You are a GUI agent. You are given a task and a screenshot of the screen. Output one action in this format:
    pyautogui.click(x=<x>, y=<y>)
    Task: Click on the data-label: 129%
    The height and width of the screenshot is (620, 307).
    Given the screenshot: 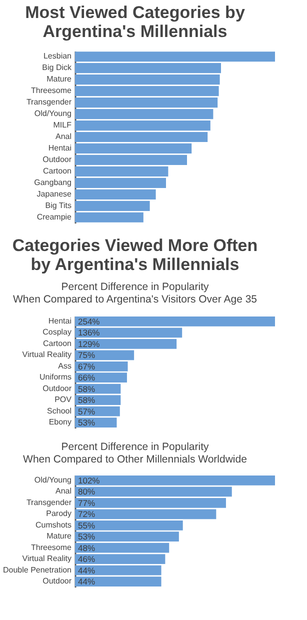 What is the action you would take?
    pyautogui.click(x=89, y=343)
    